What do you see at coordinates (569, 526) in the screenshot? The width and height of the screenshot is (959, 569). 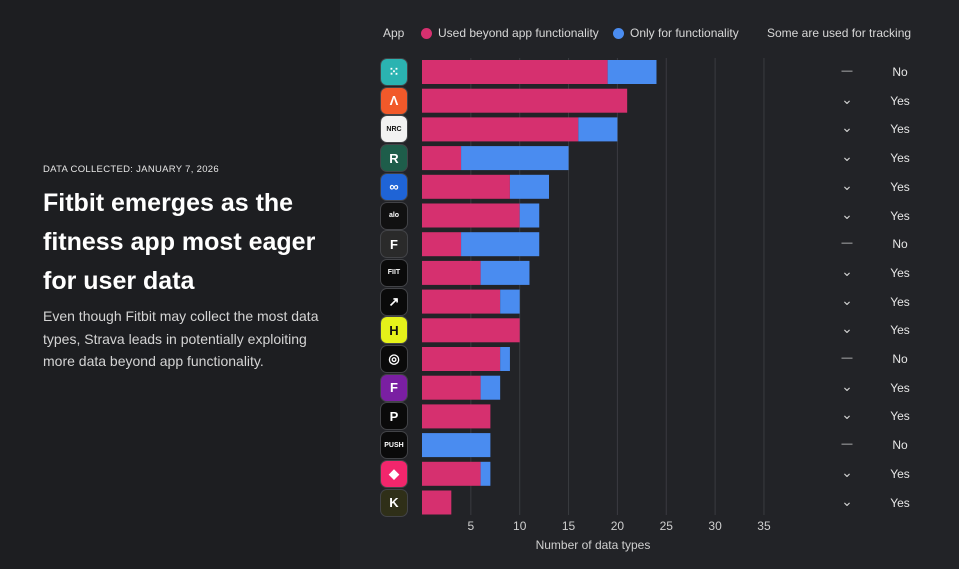 I see `x-tick-label: 15` at bounding box center [569, 526].